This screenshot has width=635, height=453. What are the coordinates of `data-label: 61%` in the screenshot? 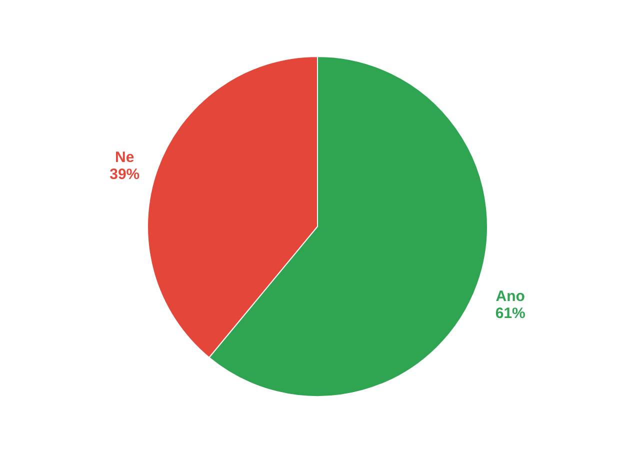 It's located at (510, 313).